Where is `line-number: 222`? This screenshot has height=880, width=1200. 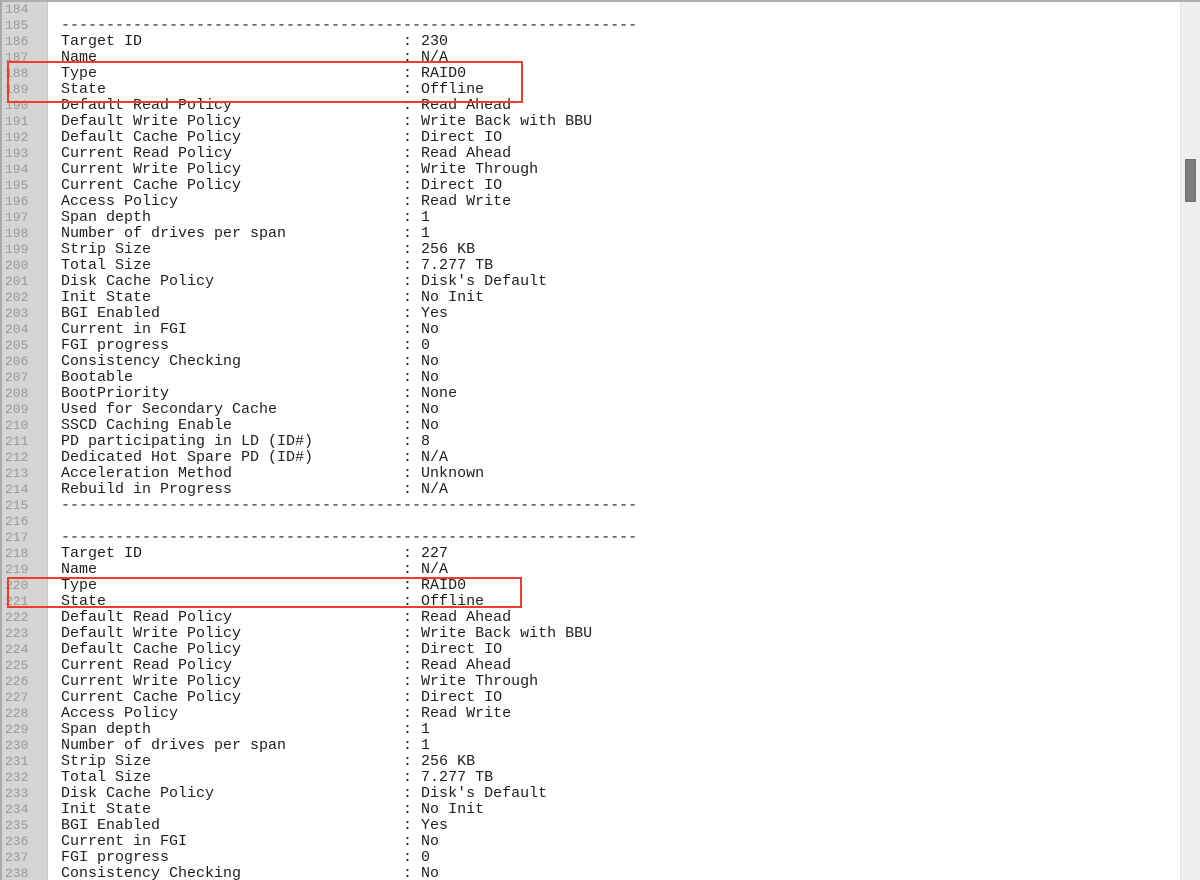
line-number: 222 is located at coordinates (25, 618).